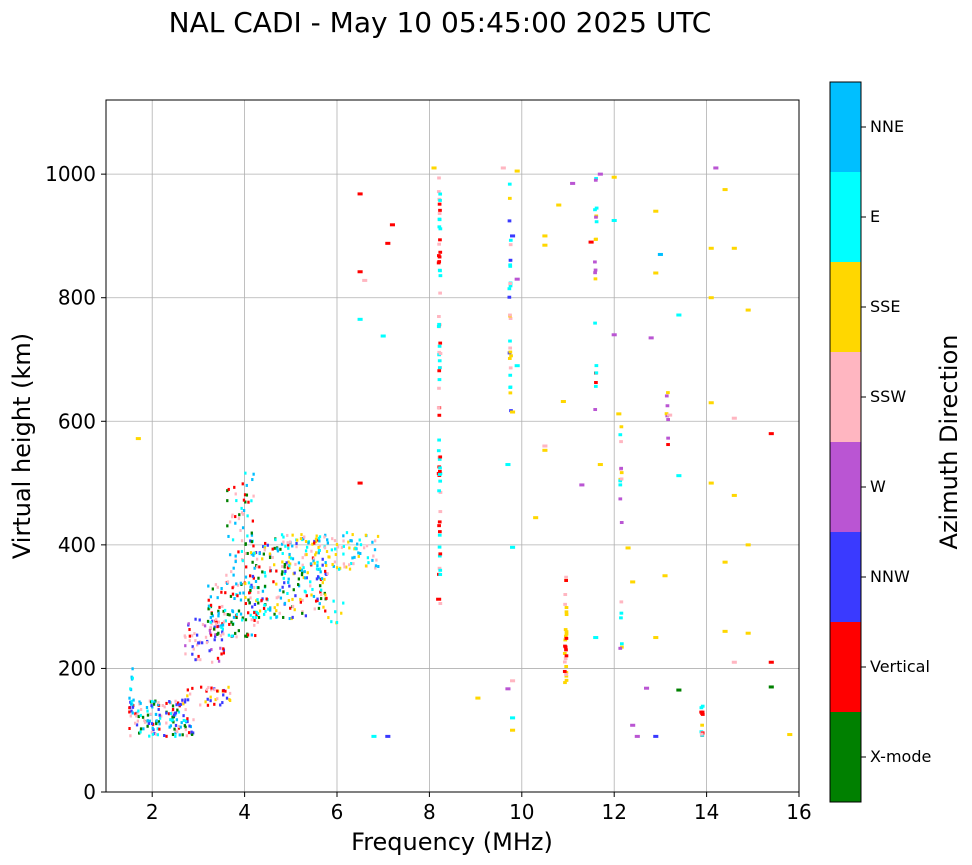 The image size is (972, 865). Describe the element at coordinates (613, 812) in the screenshot. I see `x-tick-label: 12` at that location.